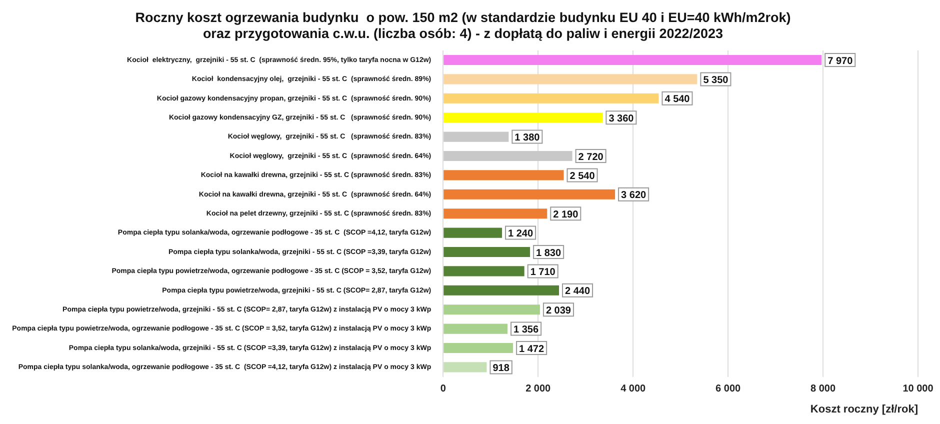  Describe the element at coordinates (716, 80) in the screenshot. I see `data-label: 5 350` at that location.